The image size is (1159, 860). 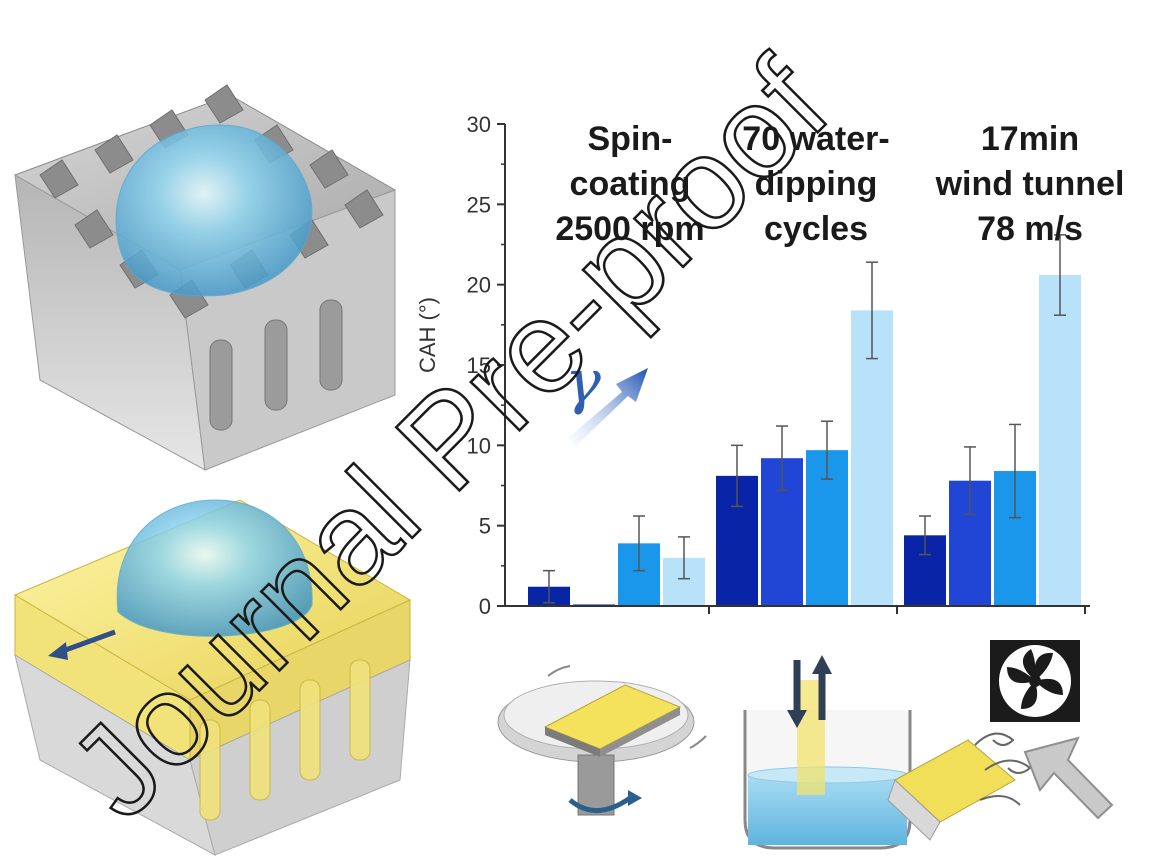 What do you see at coordinates (212, 677) in the screenshot?
I see `coated-surface-droplet-icon` at bounding box center [212, 677].